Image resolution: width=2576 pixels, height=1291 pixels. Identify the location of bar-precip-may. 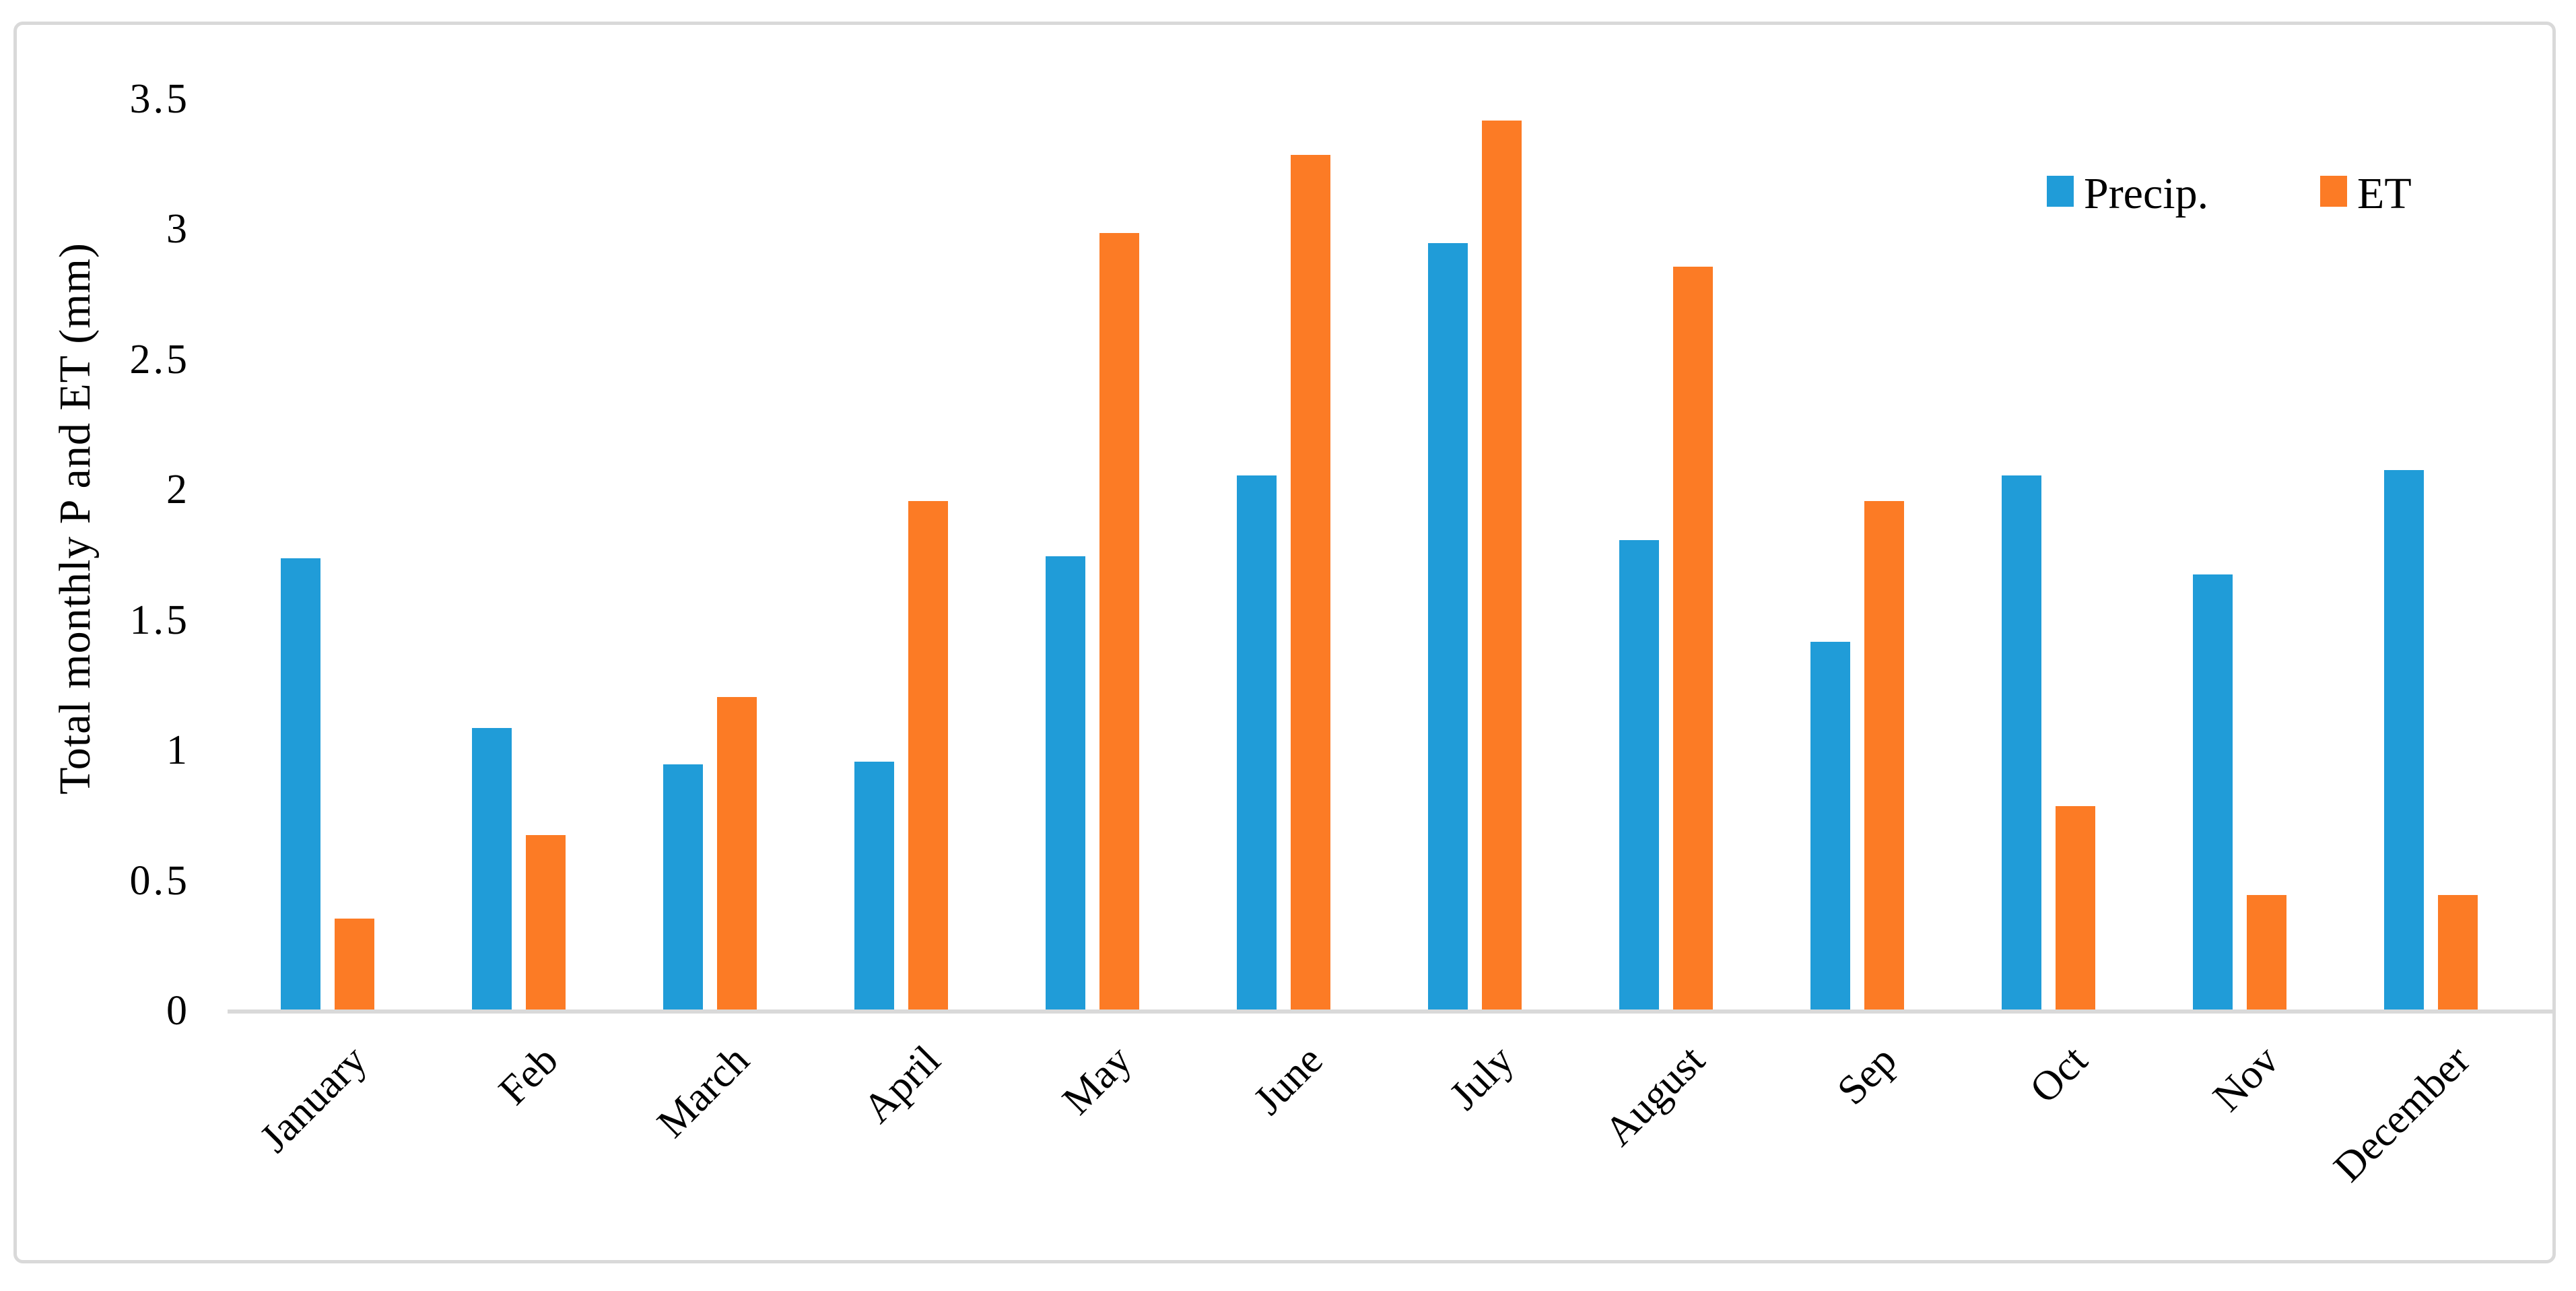
(1065, 782).